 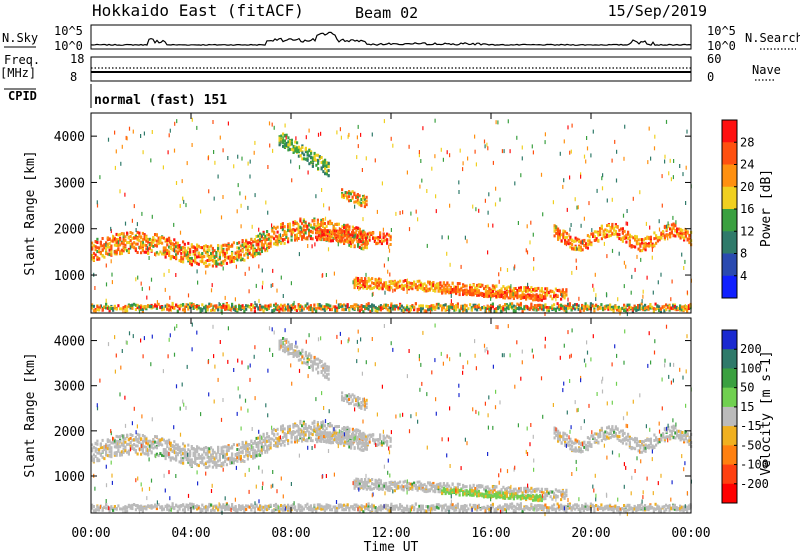 I want to click on nsky-tick-top: 10^5, so click(x=68, y=31).